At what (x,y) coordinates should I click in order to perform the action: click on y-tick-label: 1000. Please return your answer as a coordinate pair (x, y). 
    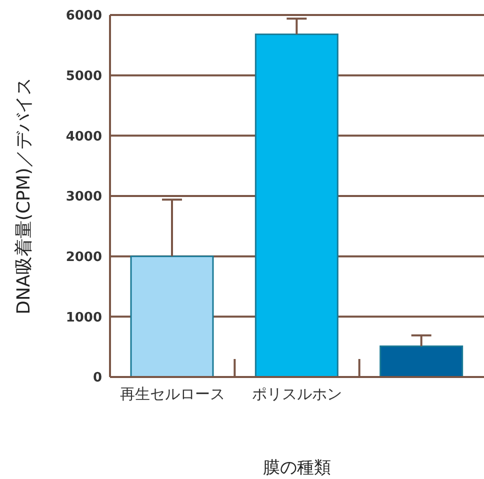
    Looking at the image, I should click on (84, 318).